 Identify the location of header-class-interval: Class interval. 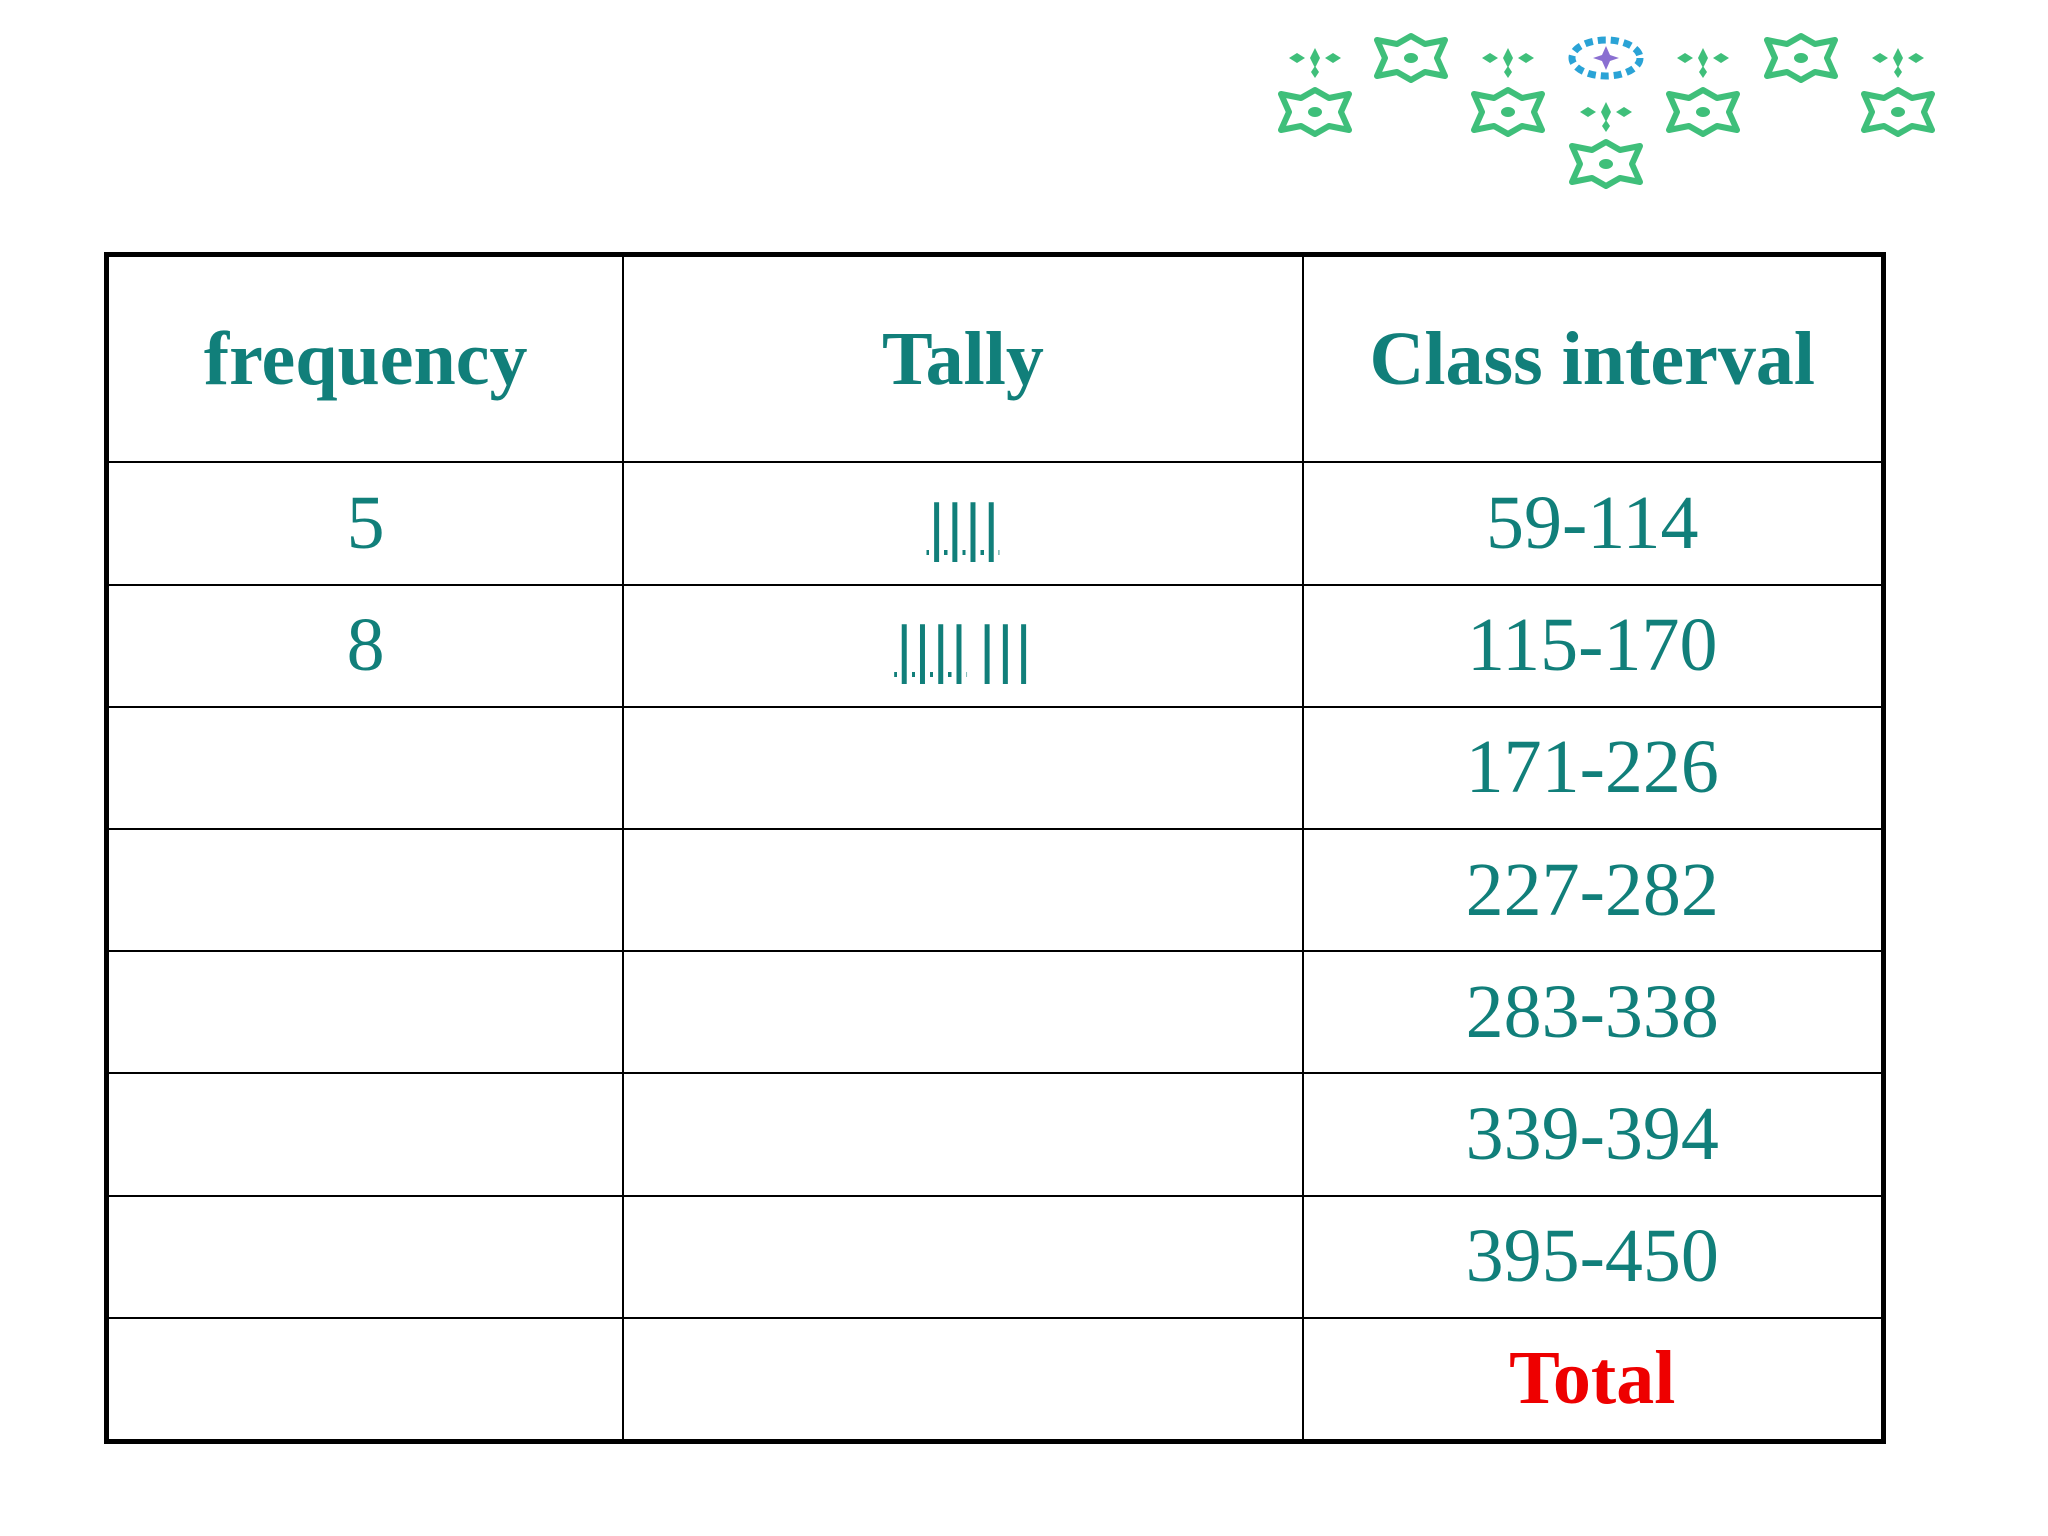
(1593, 358).